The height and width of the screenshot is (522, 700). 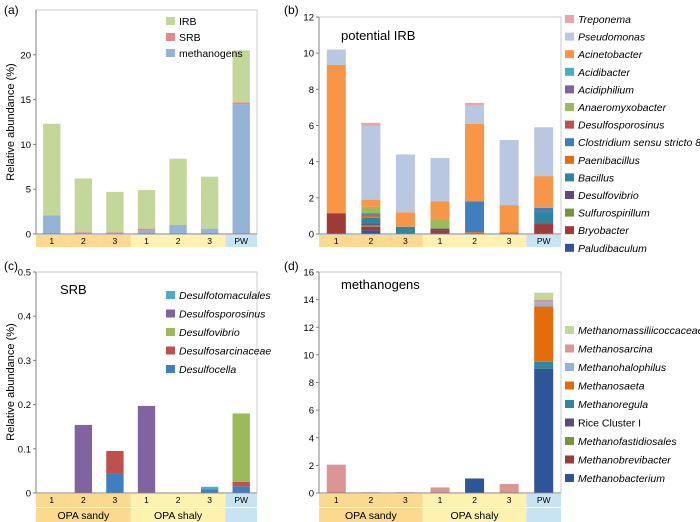 I want to click on y-tick-label: 20, so click(x=25, y=55).